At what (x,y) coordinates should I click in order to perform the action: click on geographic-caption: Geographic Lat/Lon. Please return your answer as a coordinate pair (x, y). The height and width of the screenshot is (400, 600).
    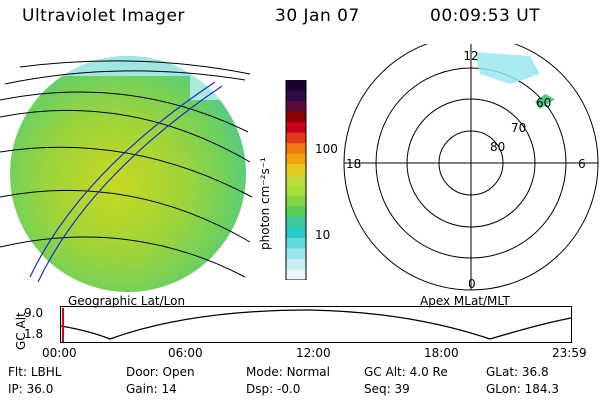
    Looking at the image, I should click on (127, 301).